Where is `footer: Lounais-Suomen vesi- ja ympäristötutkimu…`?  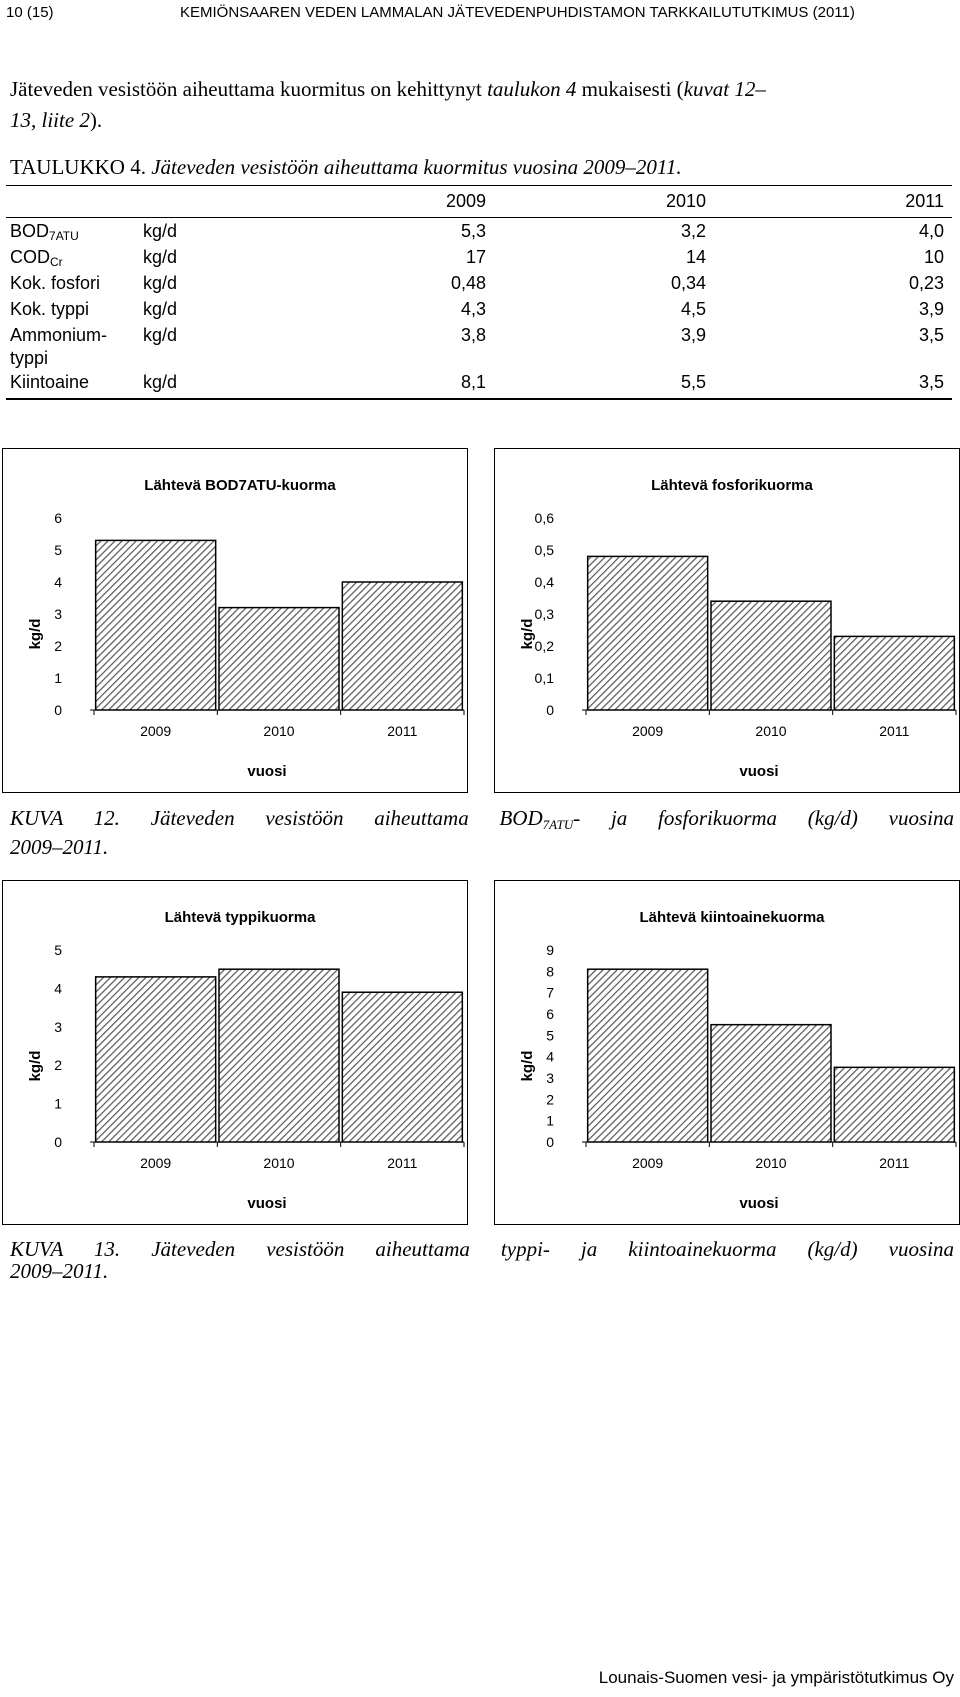 footer: Lounais-Suomen vesi- ja ympäristötutkimu… is located at coordinates (776, 1677).